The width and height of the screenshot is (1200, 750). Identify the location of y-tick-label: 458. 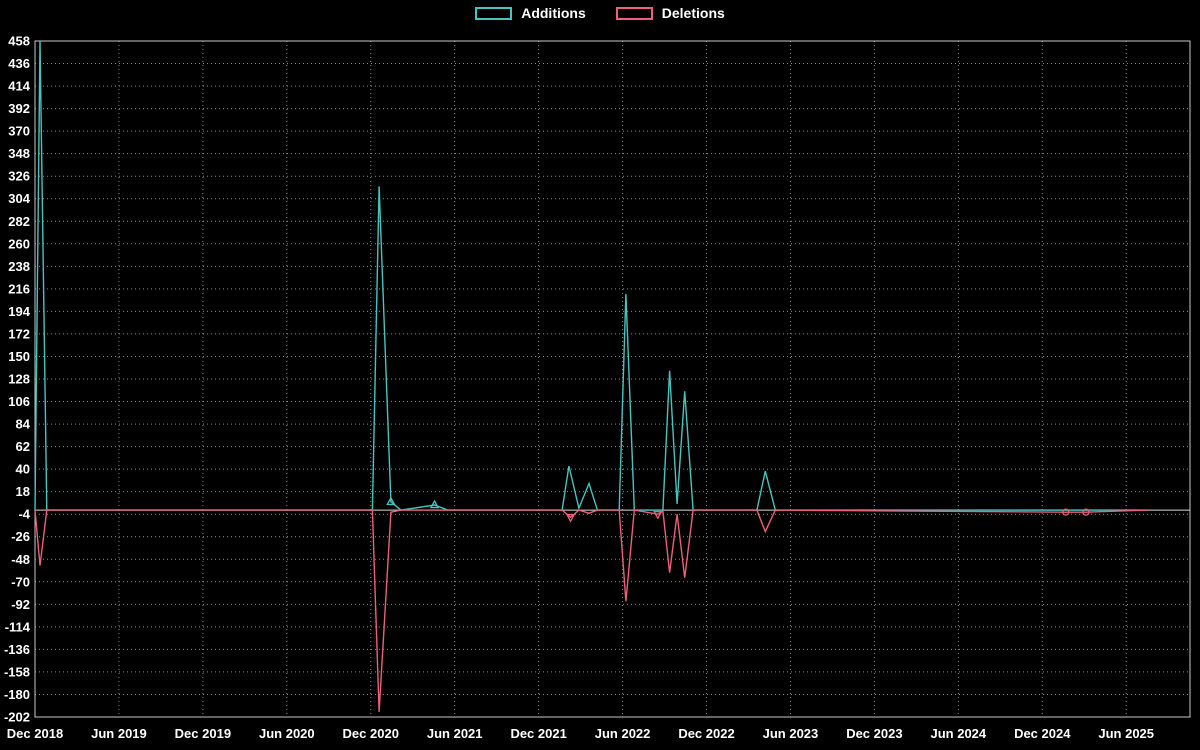
(19, 41).